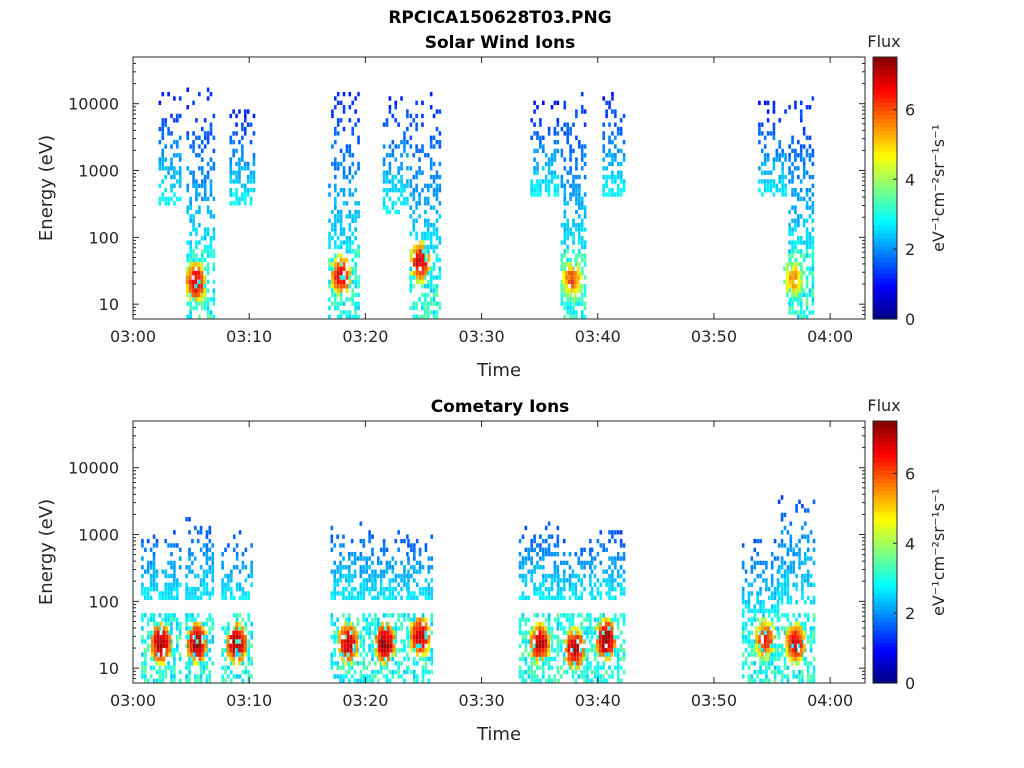 Image resolution: width=1024 pixels, height=768 pixels. Describe the element at coordinates (885, 137) in the screenshot. I see `colorbar-swatch` at that location.